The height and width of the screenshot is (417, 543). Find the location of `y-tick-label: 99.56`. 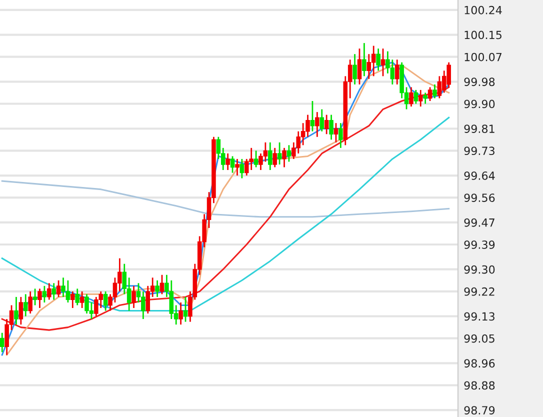

y-tick-label: 99.56 is located at coordinates (479, 198).